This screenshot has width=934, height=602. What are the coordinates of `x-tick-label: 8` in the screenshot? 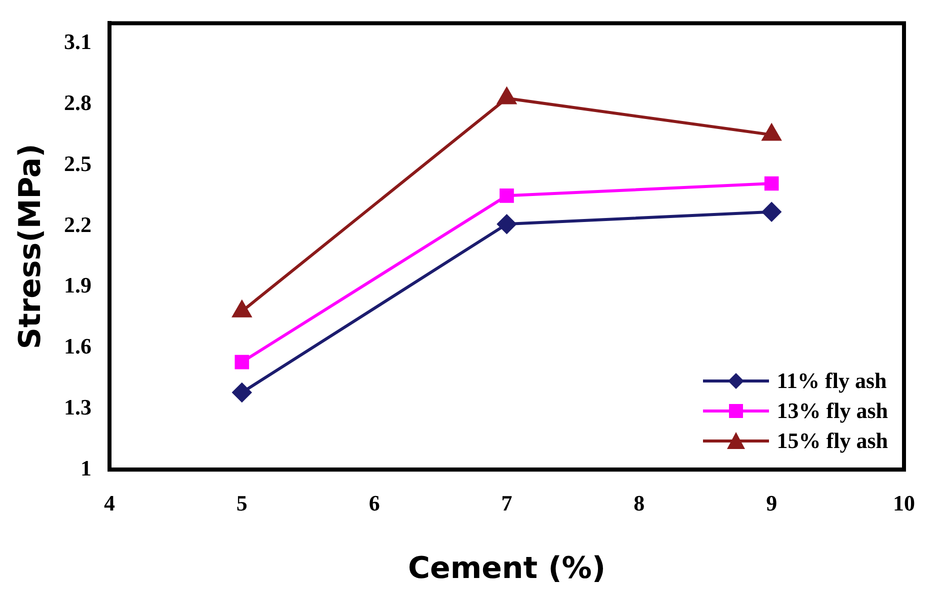 It's located at (639, 503).